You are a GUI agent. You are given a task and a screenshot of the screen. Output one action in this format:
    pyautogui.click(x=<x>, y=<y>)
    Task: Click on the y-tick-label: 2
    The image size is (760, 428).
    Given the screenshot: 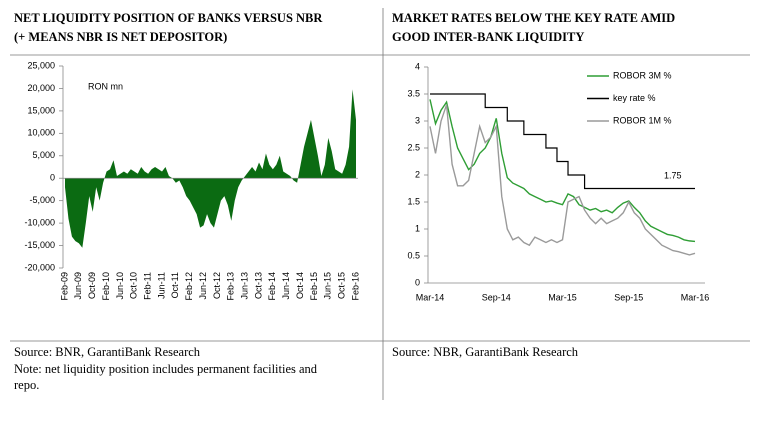 What is the action you would take?
    pyautogui.click(x=417, y=174)
    